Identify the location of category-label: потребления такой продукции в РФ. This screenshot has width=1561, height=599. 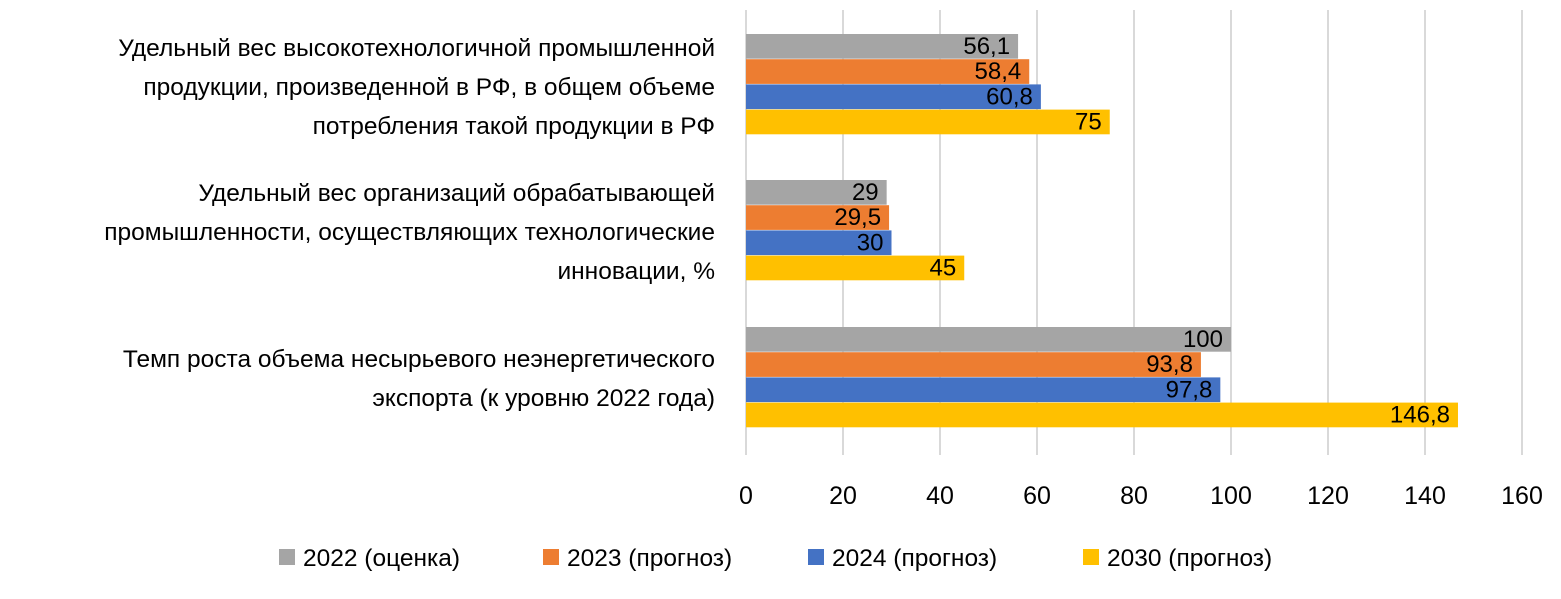
(514, 126).